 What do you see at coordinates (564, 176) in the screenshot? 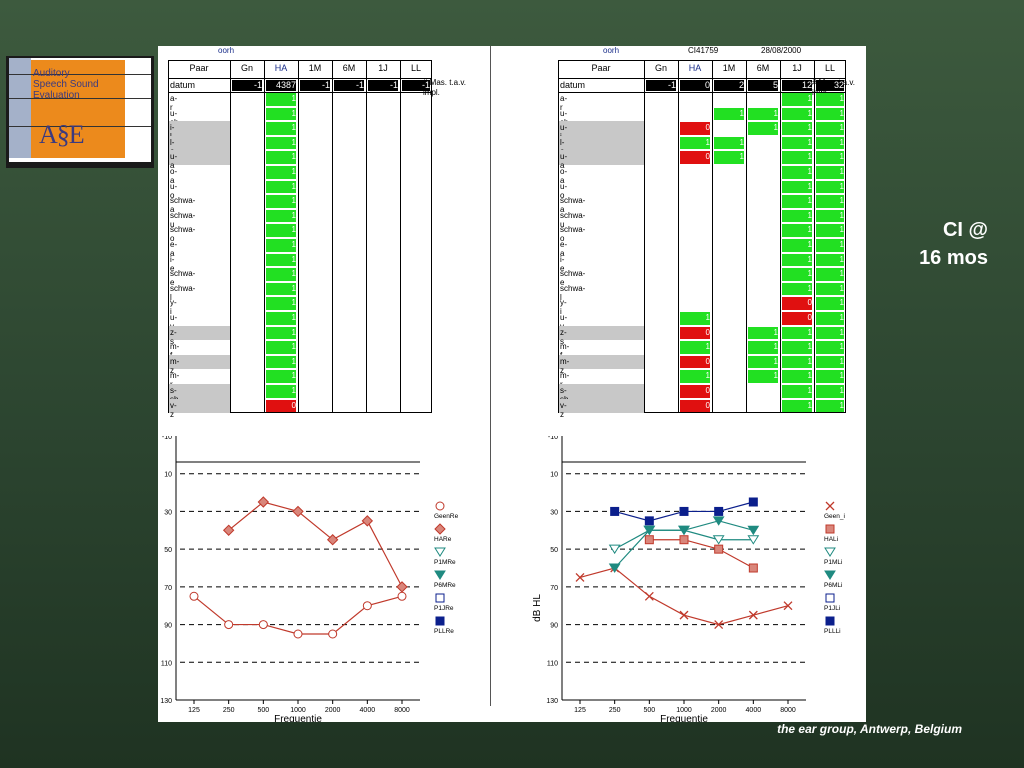
I see `row-label-o-a: o-a` at bounding box center [564, 176].